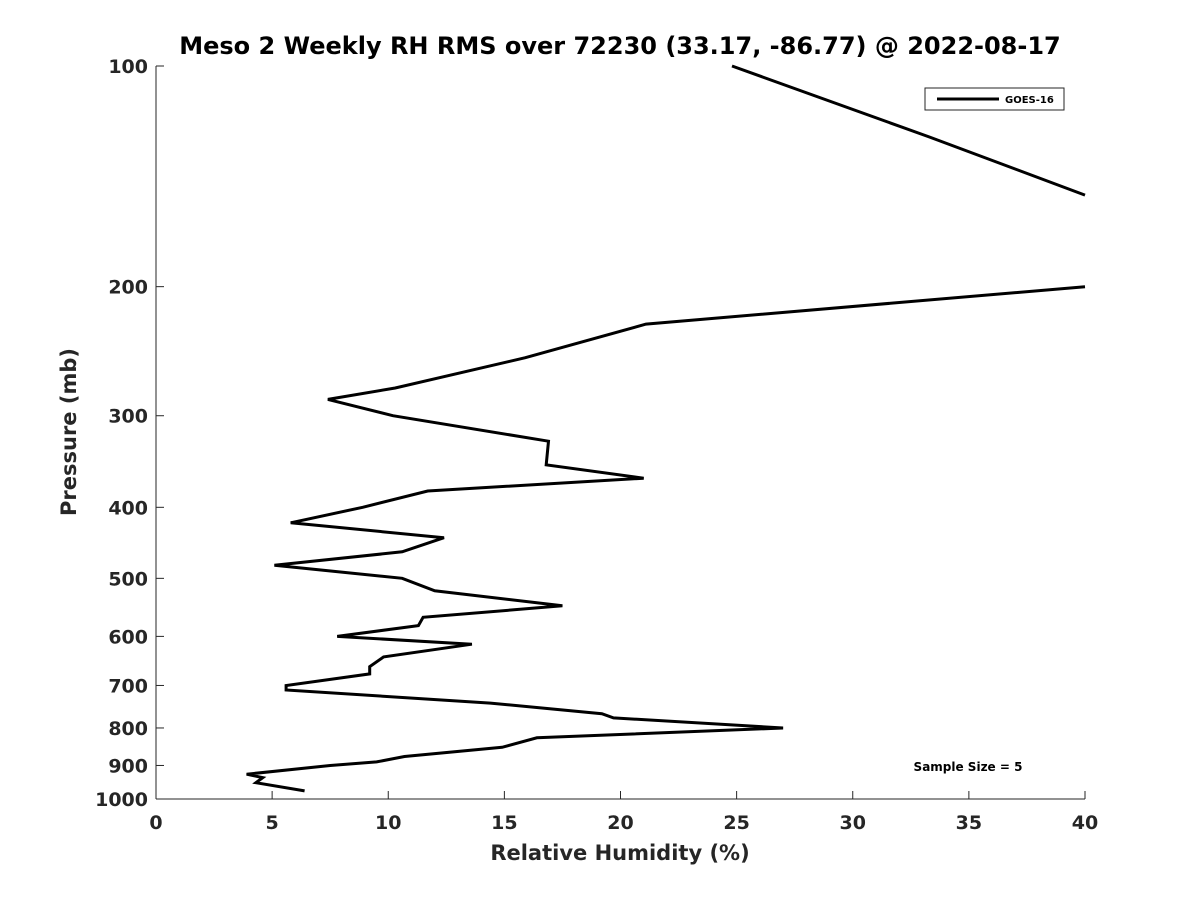  I want to click on x-ticks: 0 5 10 15 20 25 30 35 40, so click(623, 812).